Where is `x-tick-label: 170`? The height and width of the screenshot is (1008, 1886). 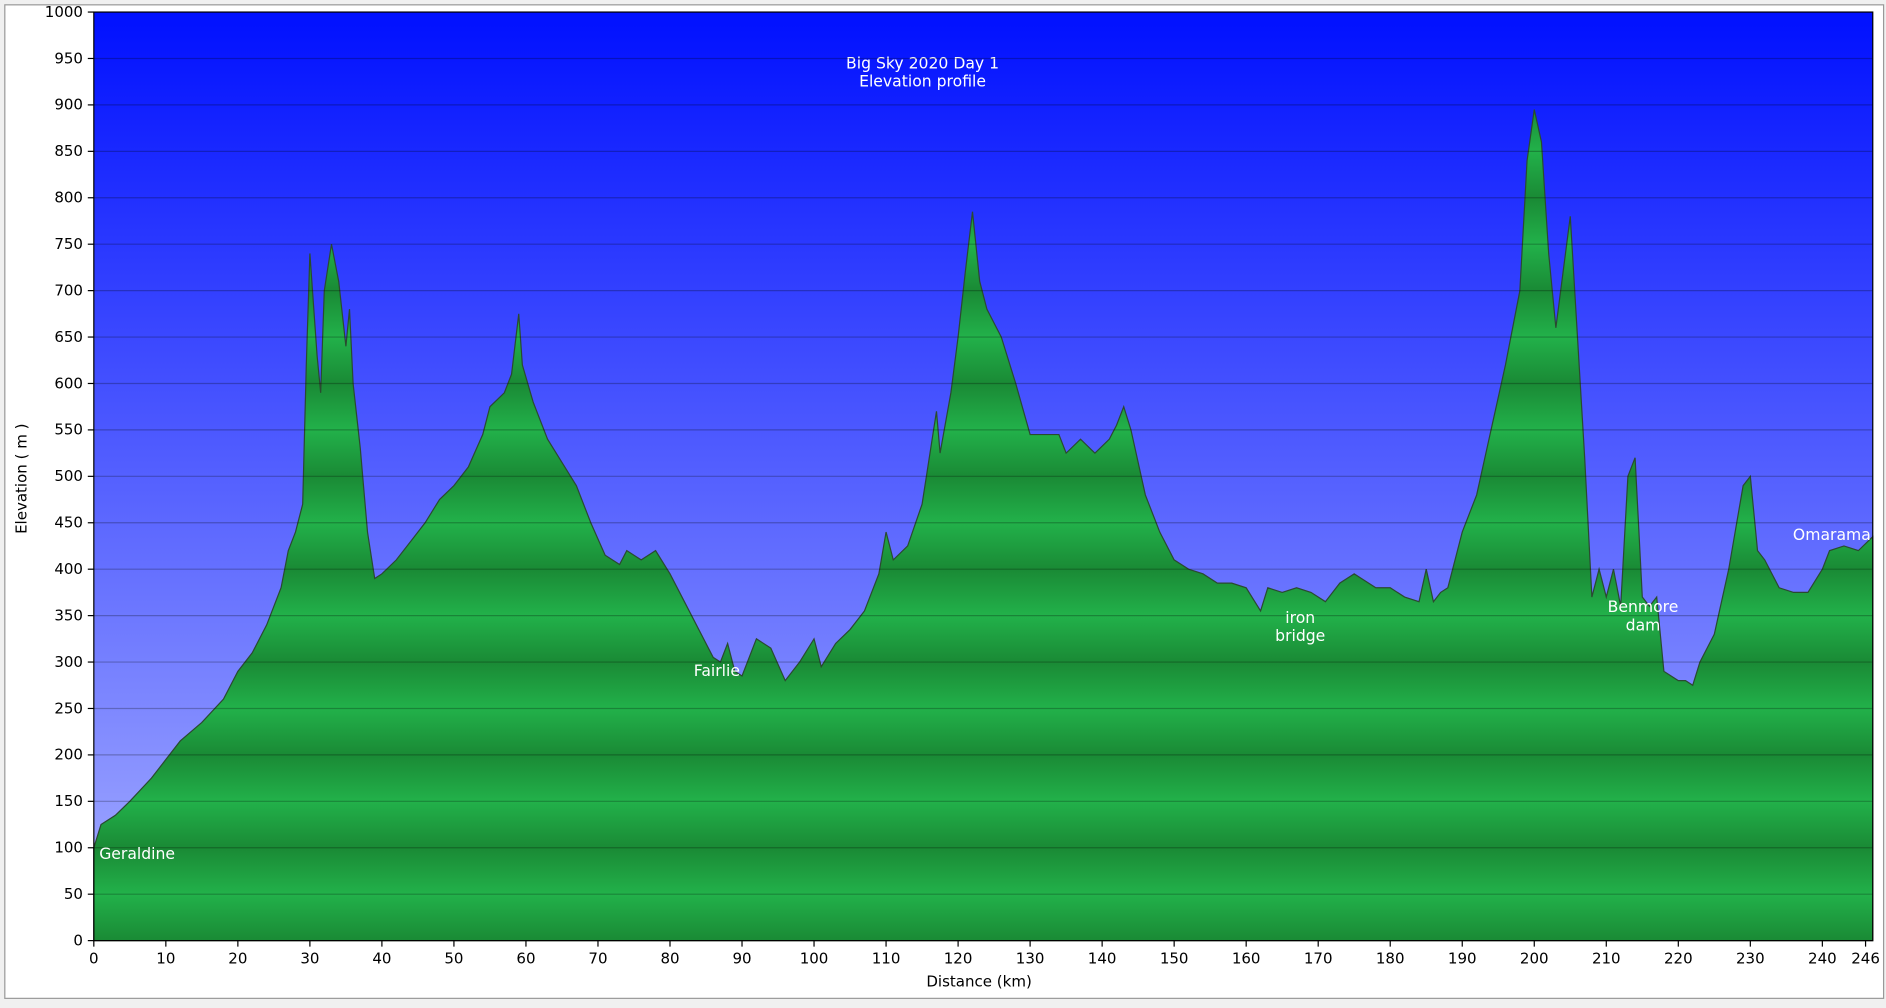 x-tick-label: 170 is located at coordinates (1318, 958).